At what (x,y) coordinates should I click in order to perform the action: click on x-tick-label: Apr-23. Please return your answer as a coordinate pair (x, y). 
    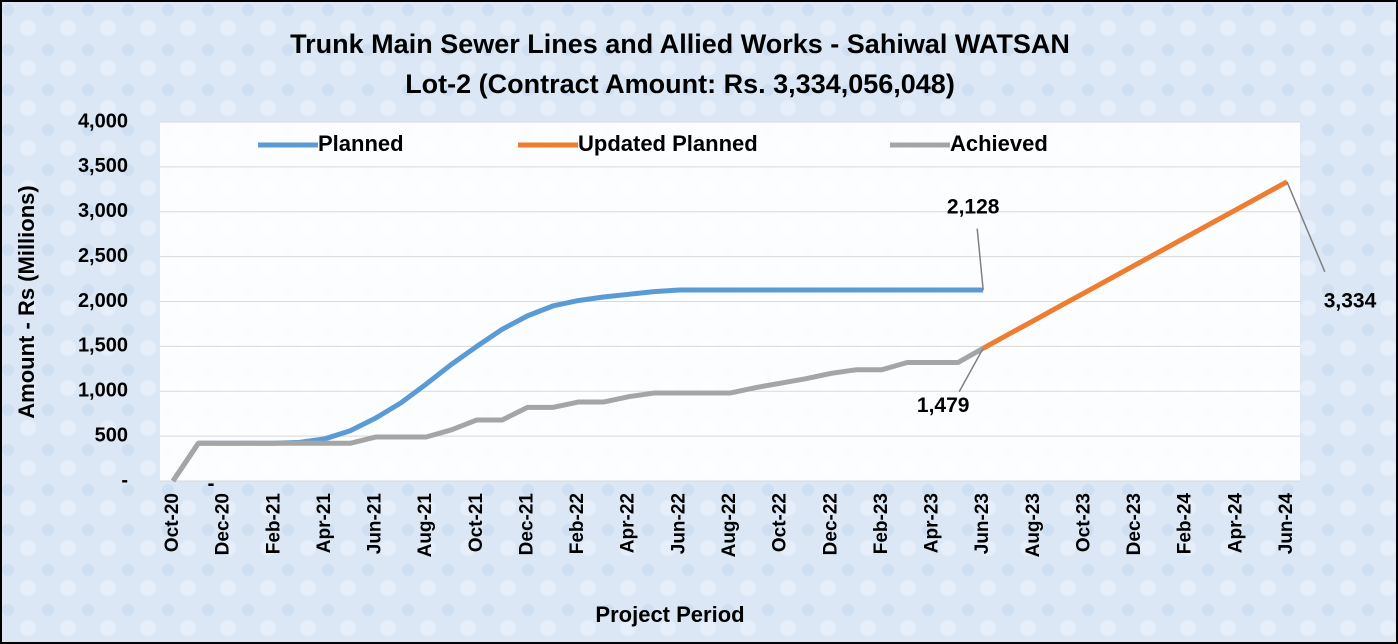
    Looking at the image, I should click on (932, 523).